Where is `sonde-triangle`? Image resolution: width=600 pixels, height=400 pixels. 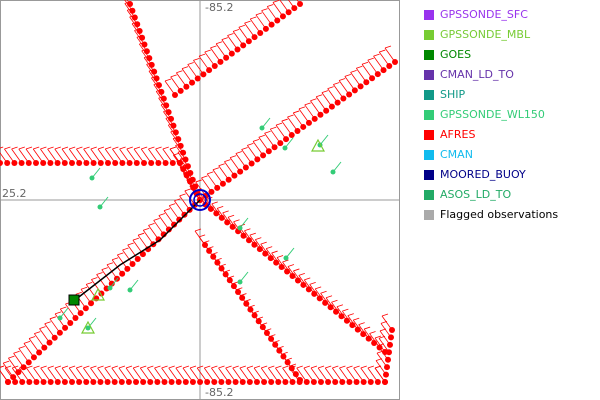
sonde-triangle is located at coordinates (88, 327).